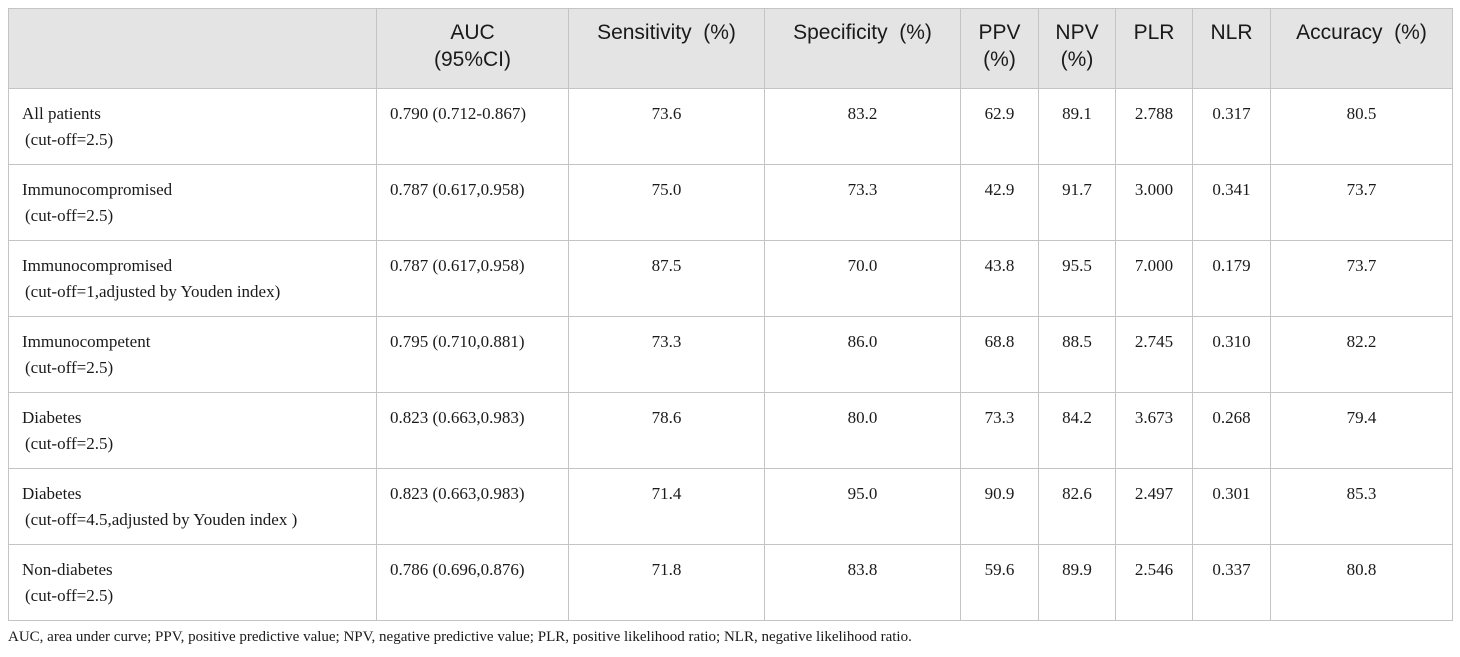  What do you see at coordinates (161, 519) in the screenshot?
I see `row-cutoff-label: (cut-off=4.5,adjusted by Youden index )` at bounding box center [161, 519].